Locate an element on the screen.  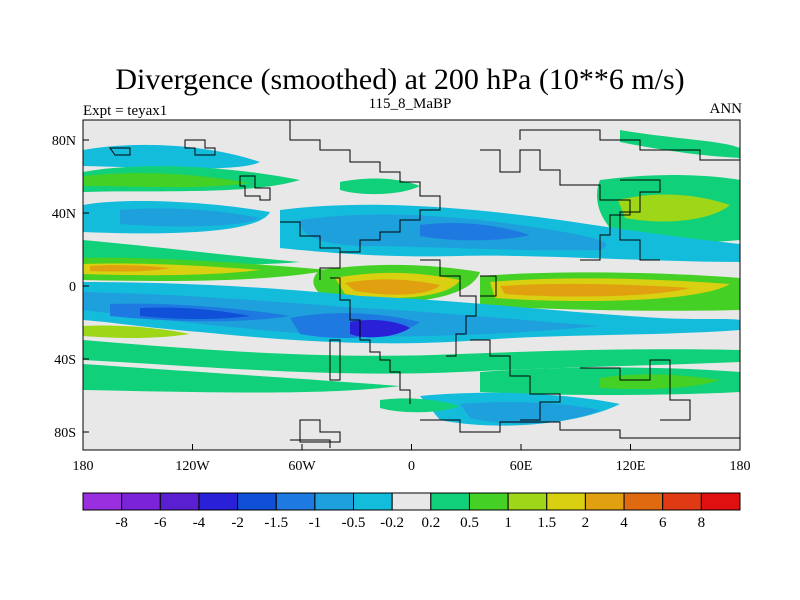
colorbar-label: 2 is located at coordinates (586, 523).